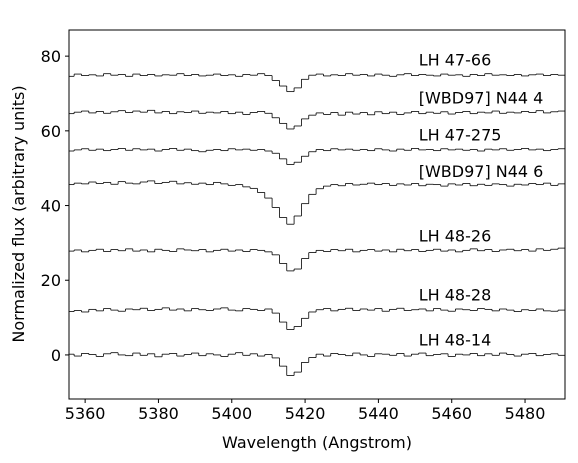 The image size is (578, 463). I want to click on y-tick-label: 20, so click(51, 280).